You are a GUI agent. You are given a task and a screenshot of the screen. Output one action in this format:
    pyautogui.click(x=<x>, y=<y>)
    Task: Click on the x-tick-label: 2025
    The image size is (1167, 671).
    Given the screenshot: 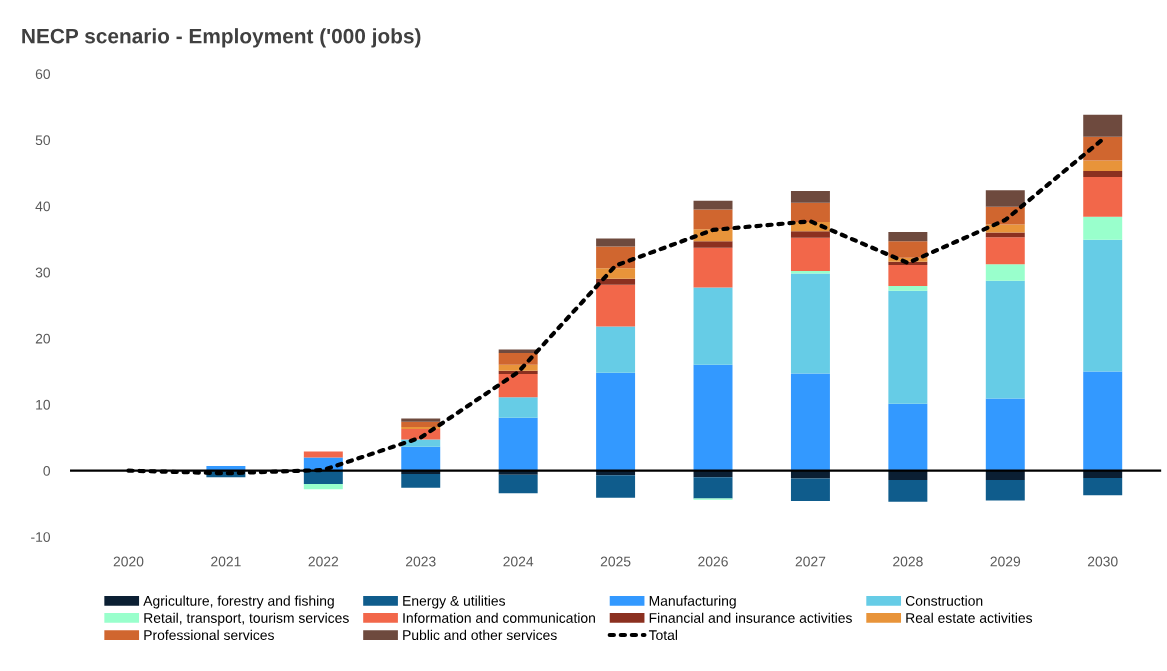 What is the action you would take?
    pyautogui.click(x=615, y=561)
    